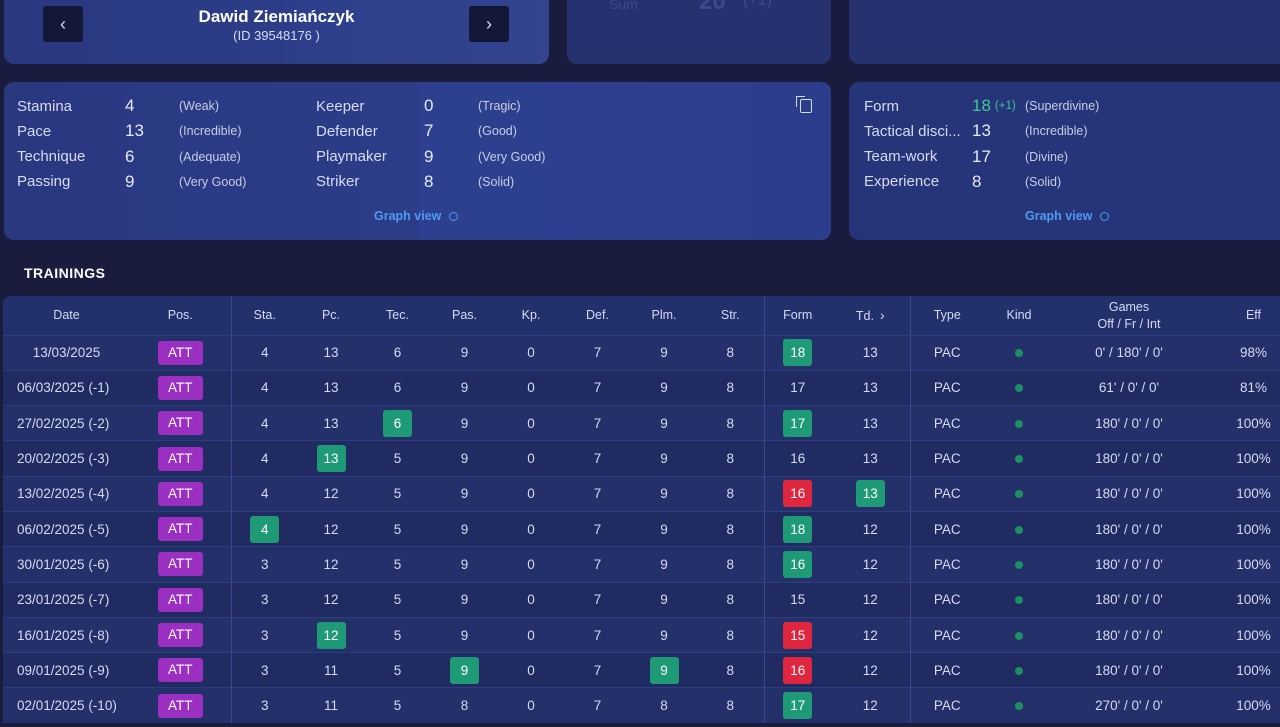 The width and height of the screenshot is (1280, 727). I want to click on cell-value: 13, so click(331, 353).